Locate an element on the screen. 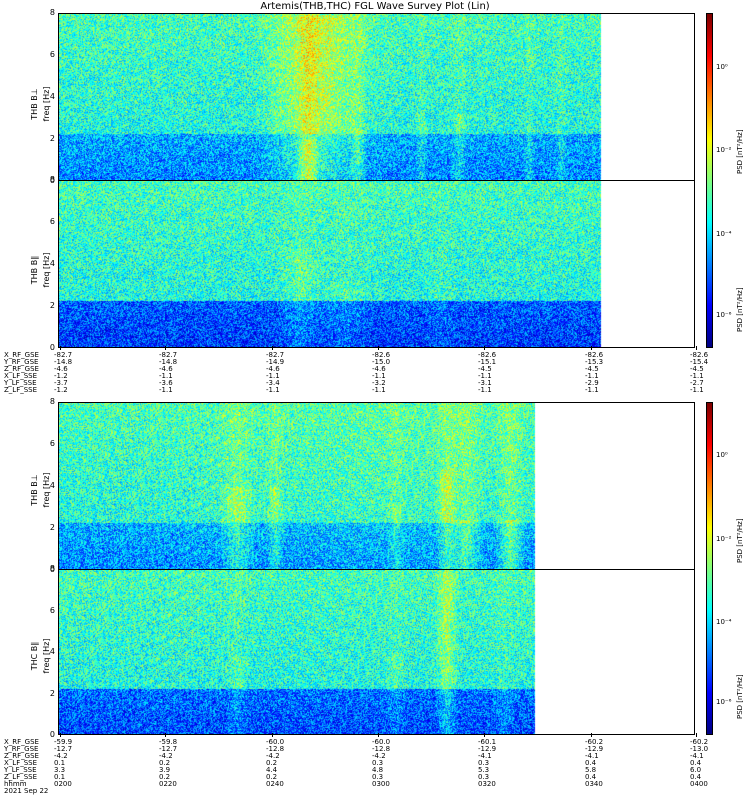  panel4-ylabel: THC B∥ freq [Hz] is located at coordinates (41, 656).